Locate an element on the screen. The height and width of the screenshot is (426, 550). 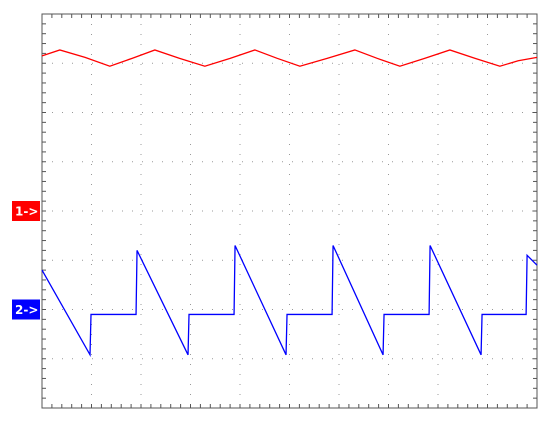
channel-marker: 1-> is located at coordinates (26, 211).